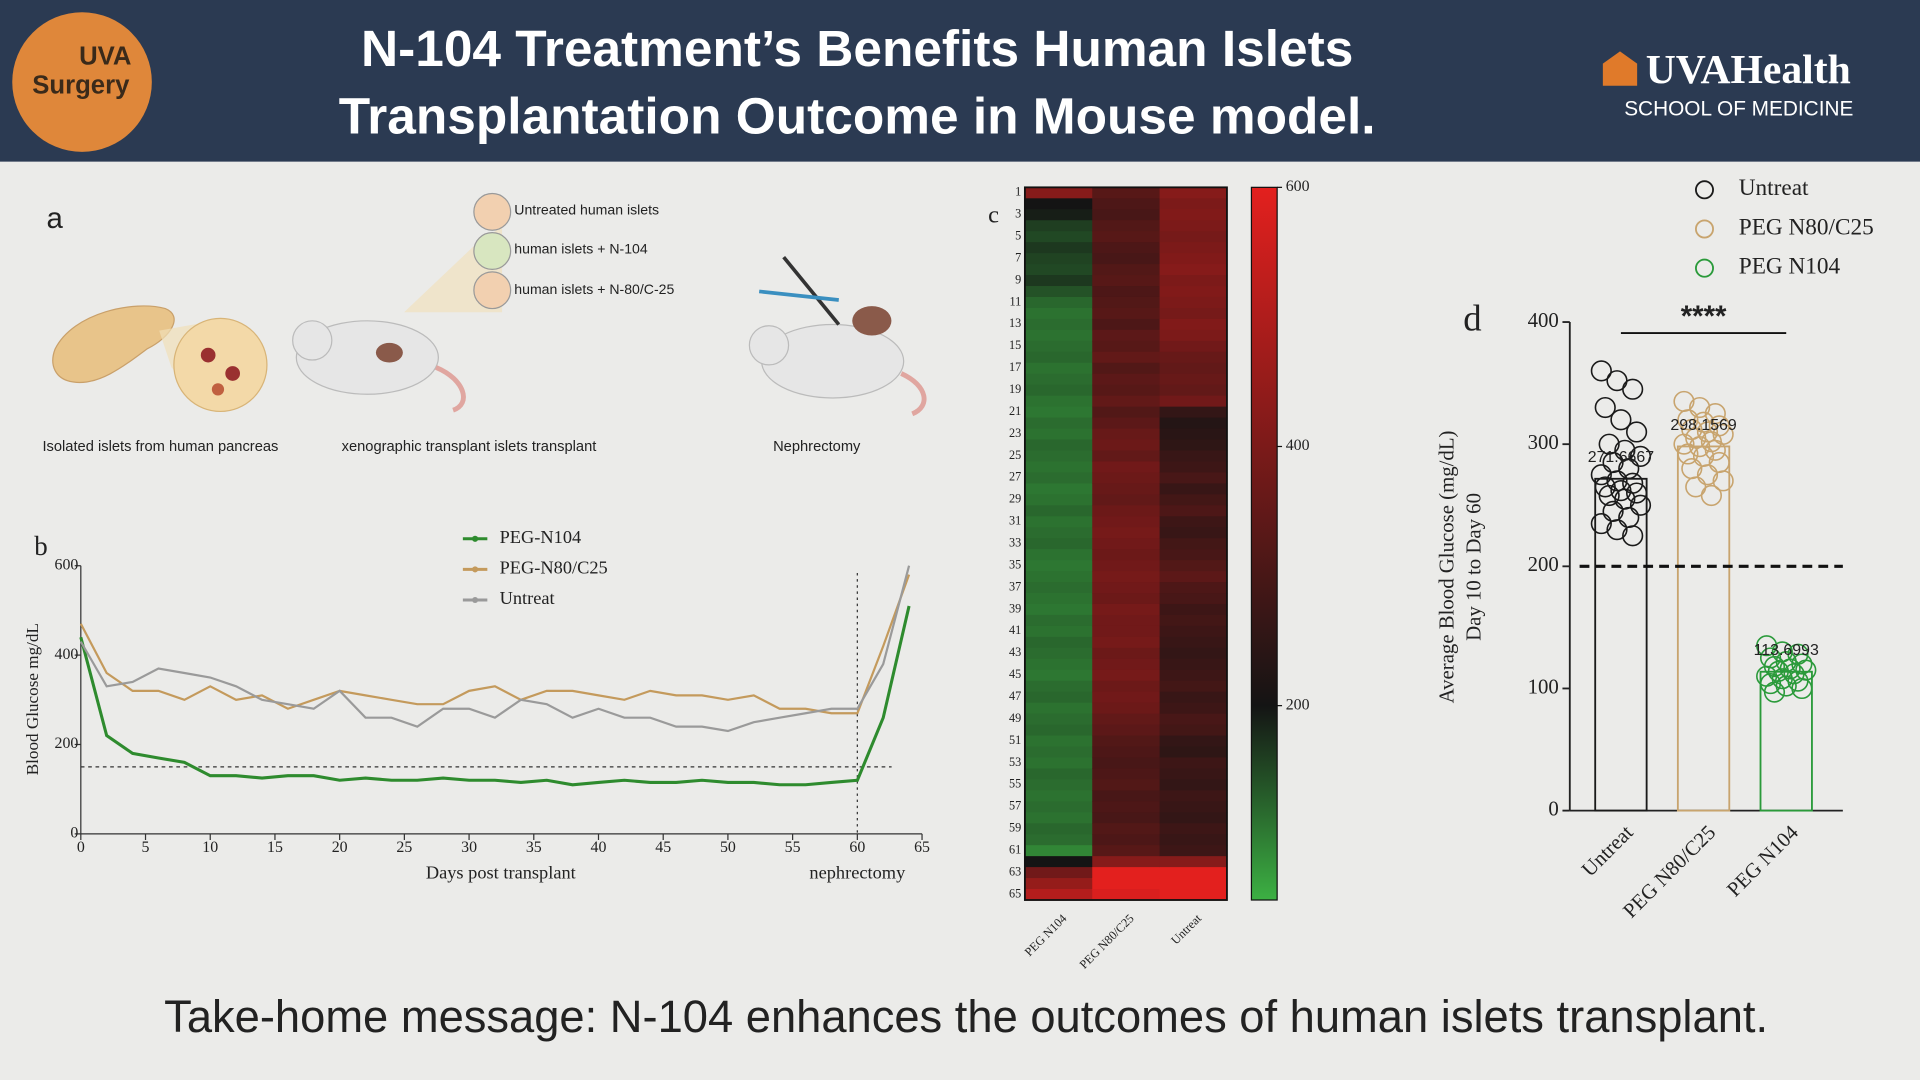 This screenshot has height=1080, width=1920. What do you see at coordinates (541, 537) in the screenshot?
I see `legend-label: PEG-N104` at bounding box center [541, 537].